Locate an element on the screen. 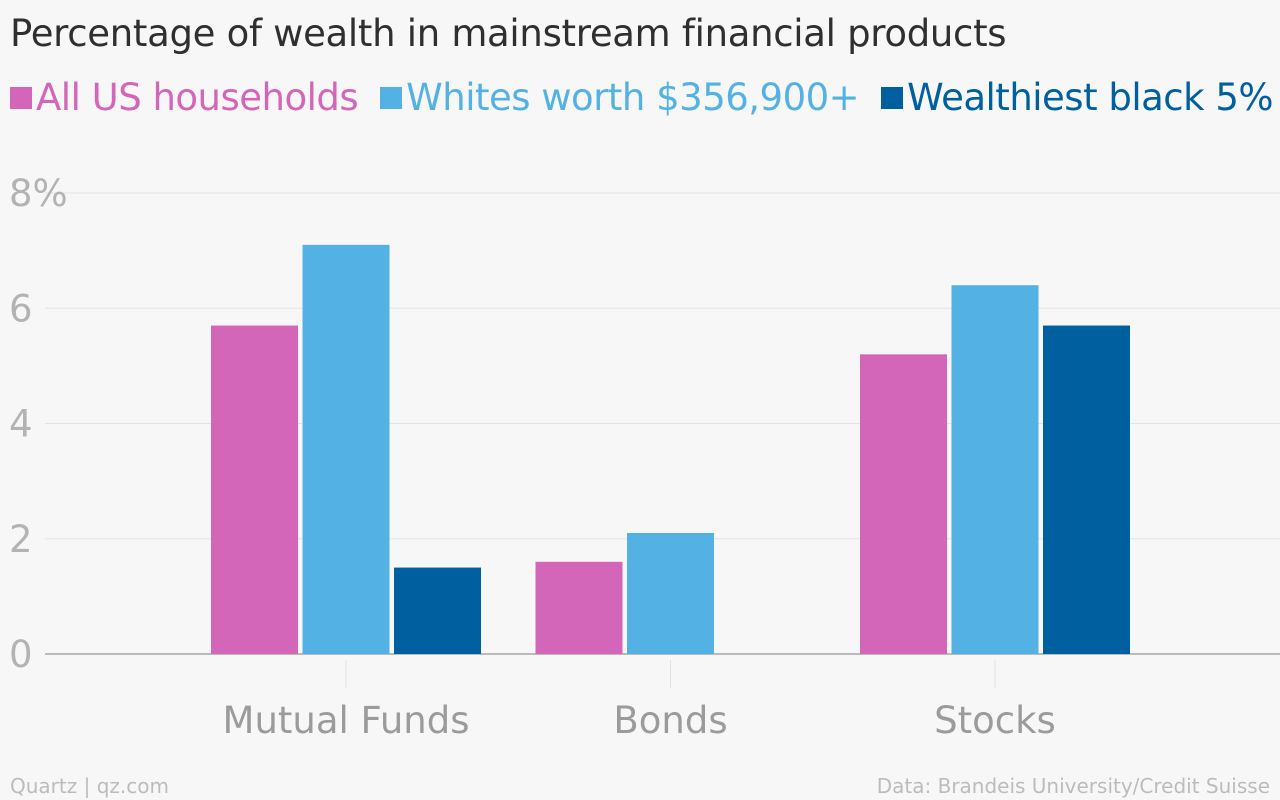  legend-item-all-us-households: All US households is located at coordinates (184, 97).